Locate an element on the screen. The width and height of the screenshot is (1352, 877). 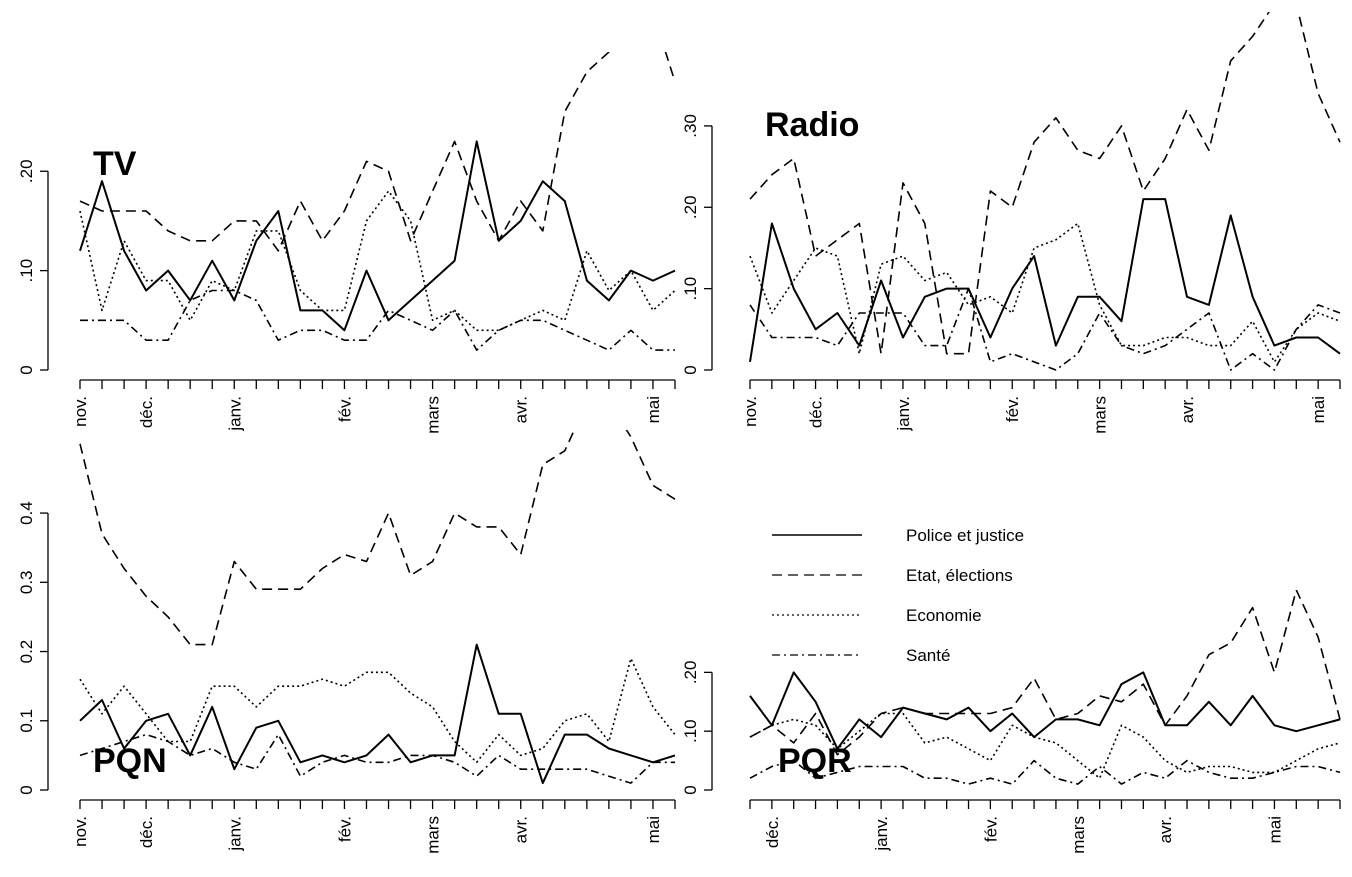
panel-title: Radio is located at coordinates (812, 125).